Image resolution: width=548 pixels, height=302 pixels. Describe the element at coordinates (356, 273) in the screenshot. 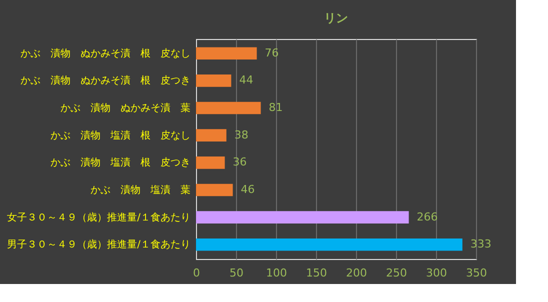

I see `x-tick-label: 200` at that location.